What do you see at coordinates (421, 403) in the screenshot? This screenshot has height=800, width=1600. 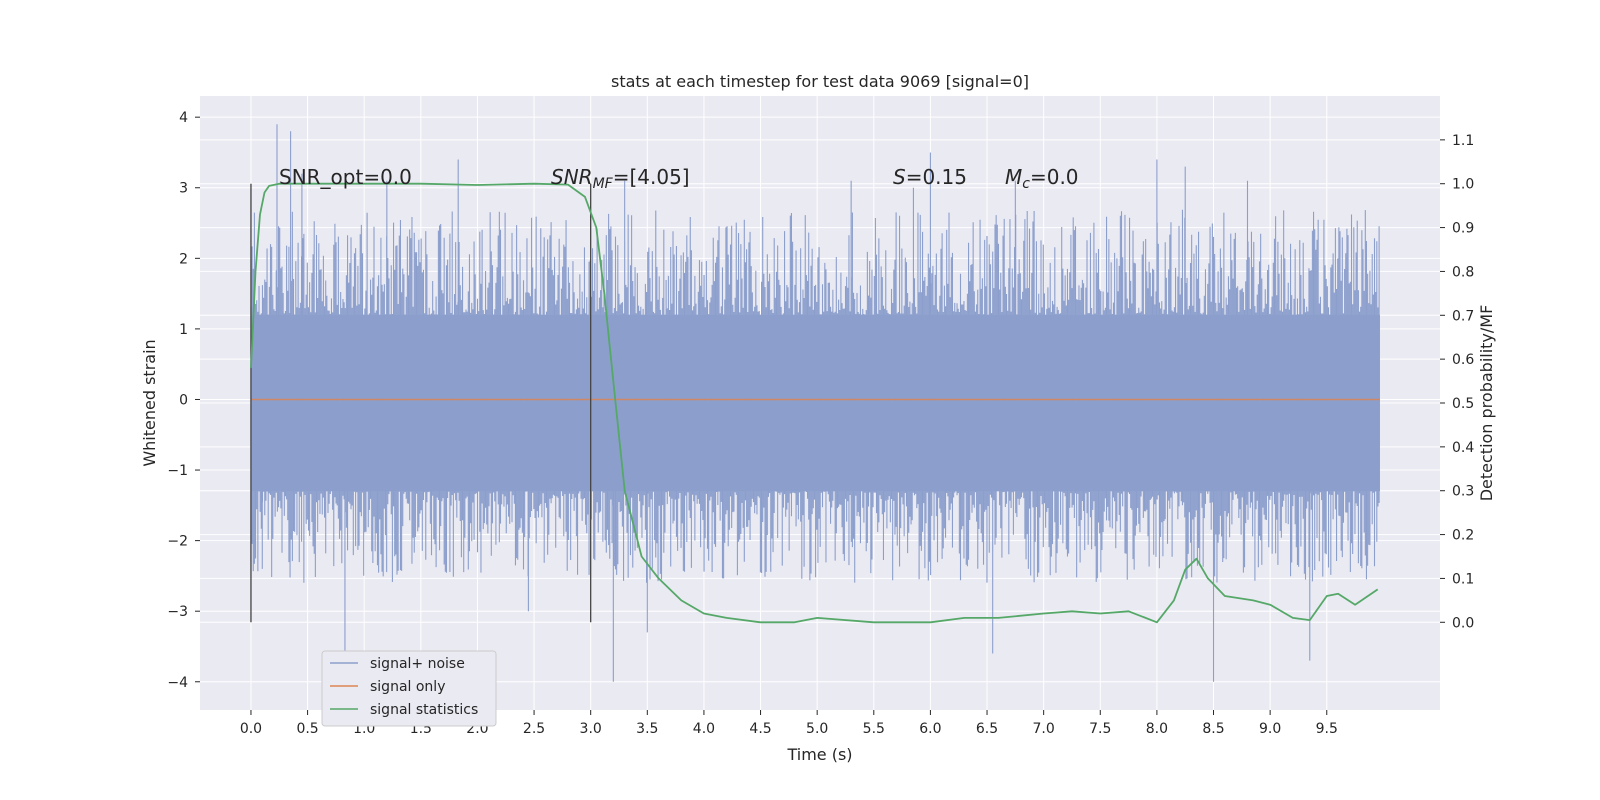 I see `vertical-markers` at bounding box center [421, 403].